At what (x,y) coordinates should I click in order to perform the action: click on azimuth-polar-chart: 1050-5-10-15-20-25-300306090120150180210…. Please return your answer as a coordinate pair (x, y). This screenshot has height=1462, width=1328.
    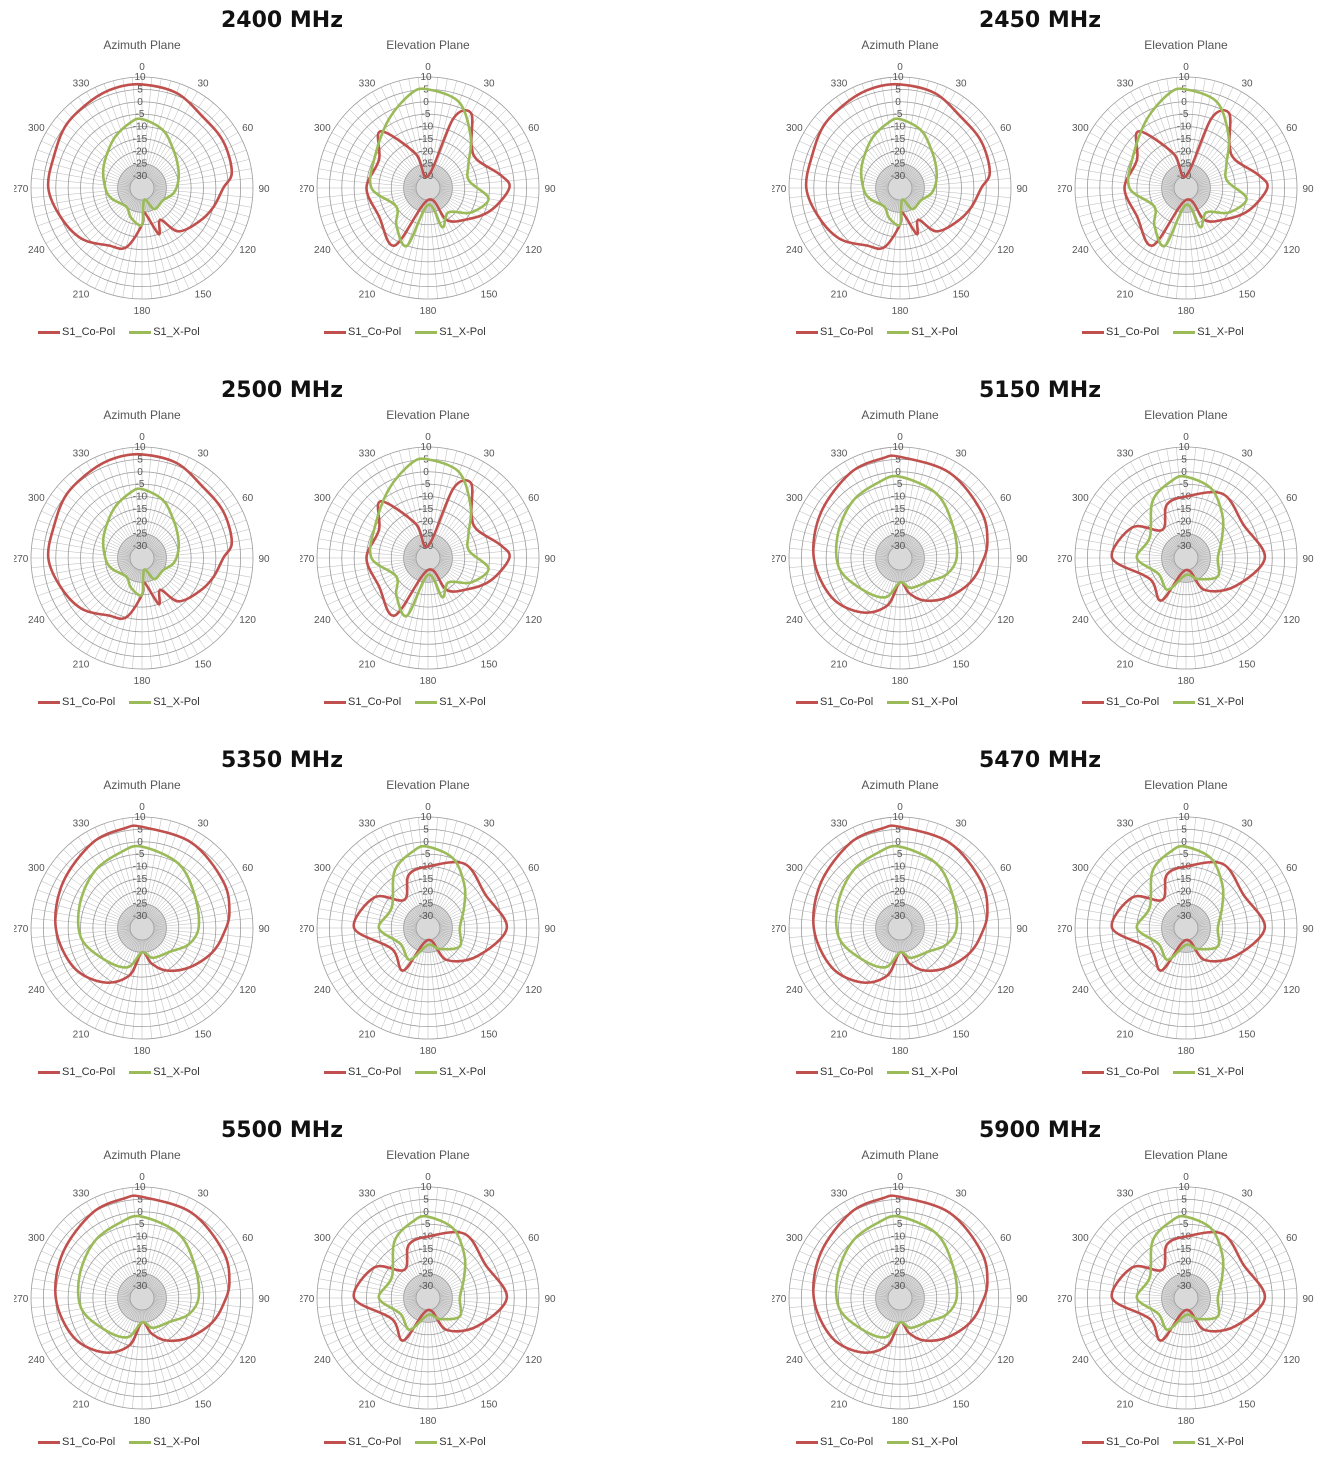
    Looking at the image, I should click on (900, 929).